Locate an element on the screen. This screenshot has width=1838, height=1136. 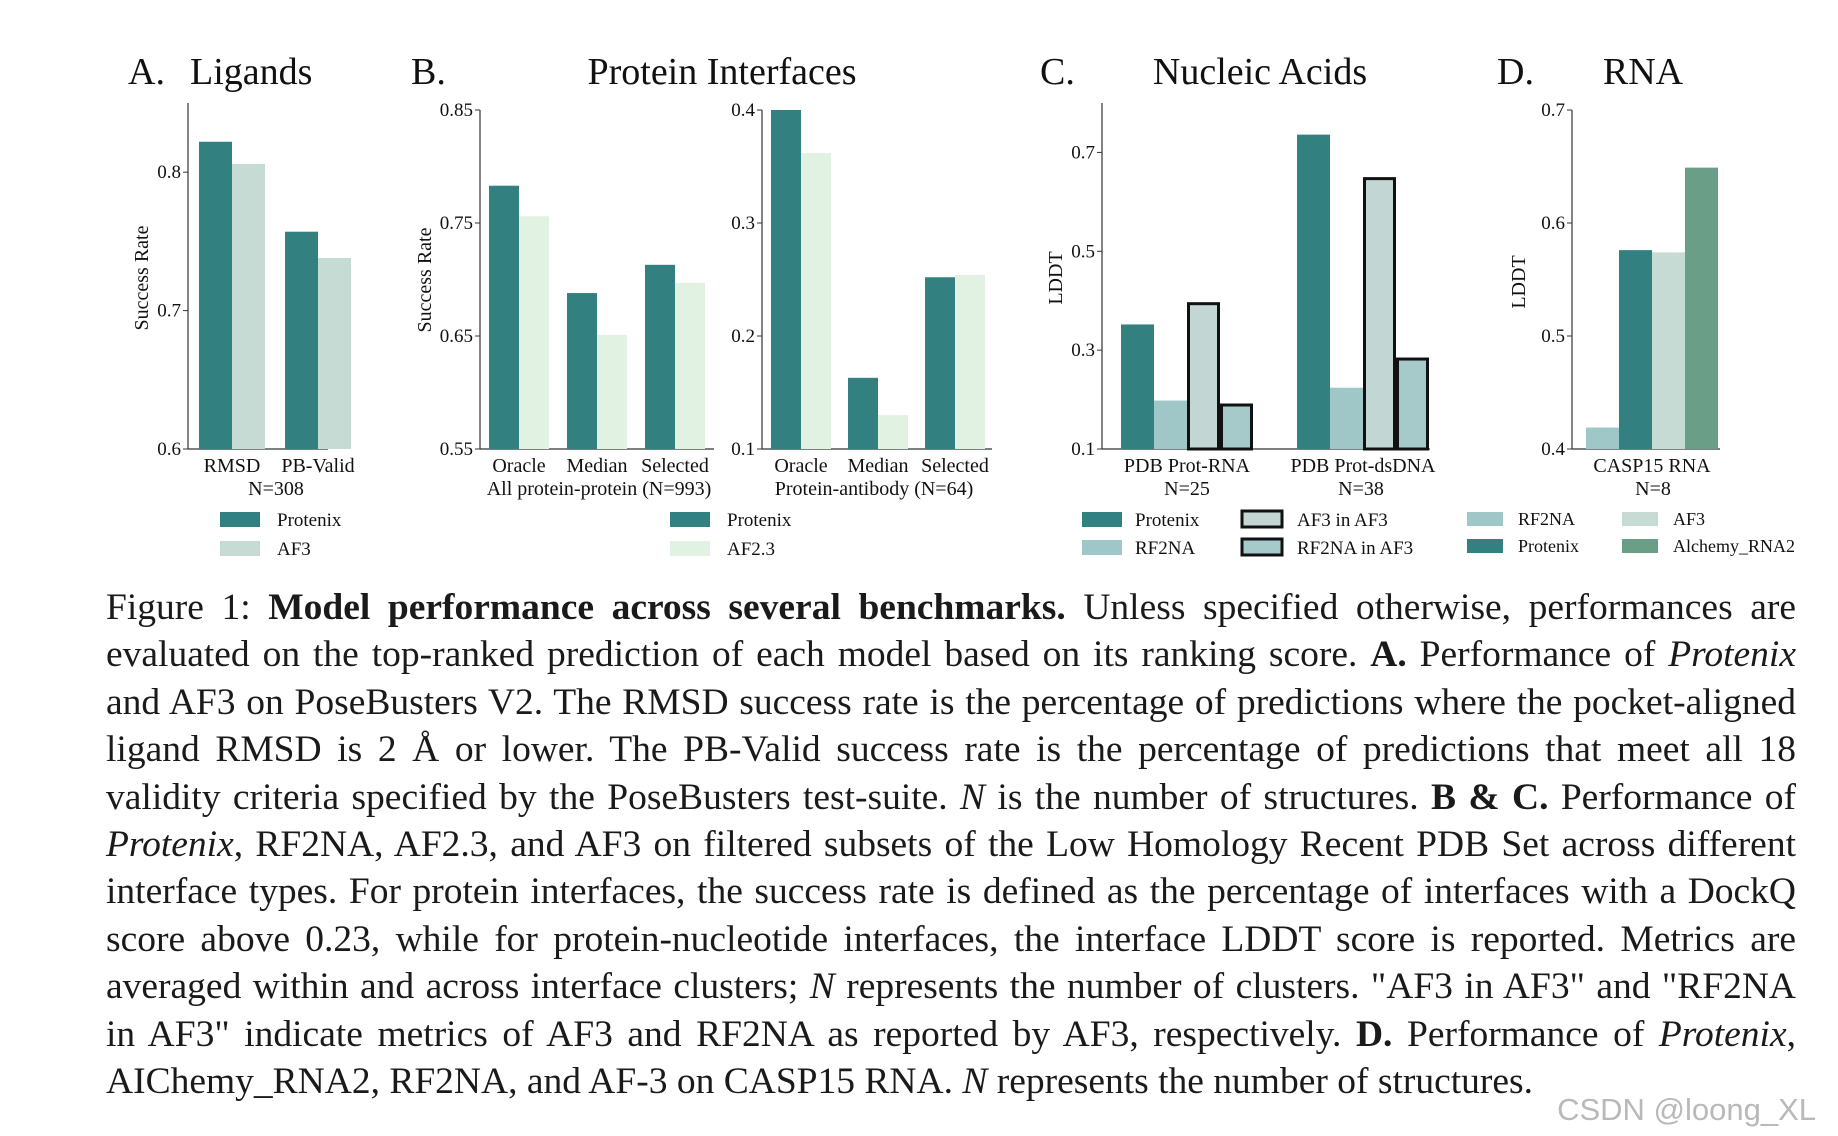
panel-a-group-label: N=308 is located at coordinates (276, 489).